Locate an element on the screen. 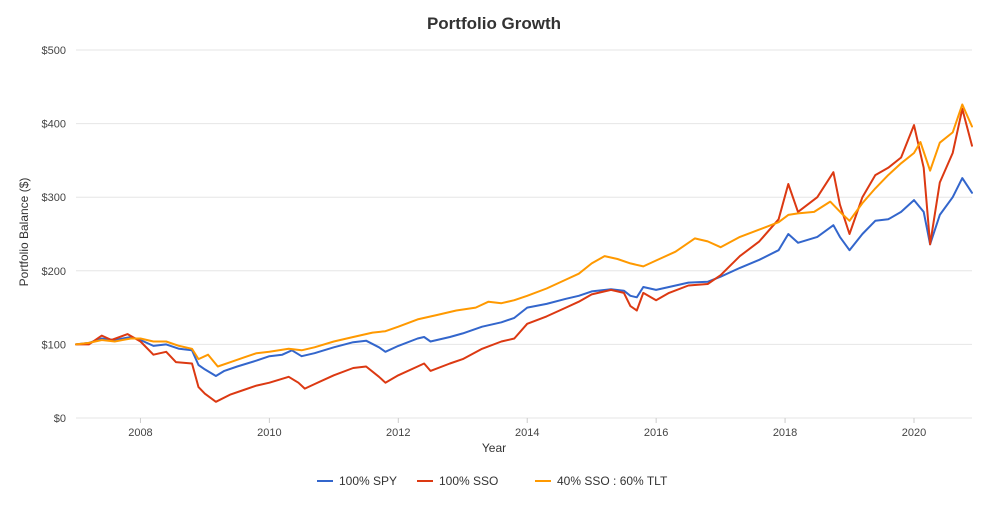 The width and height of the screenshot is (983, 506). legend-item-1: 100% SPY is located at coordinates (357, 481).